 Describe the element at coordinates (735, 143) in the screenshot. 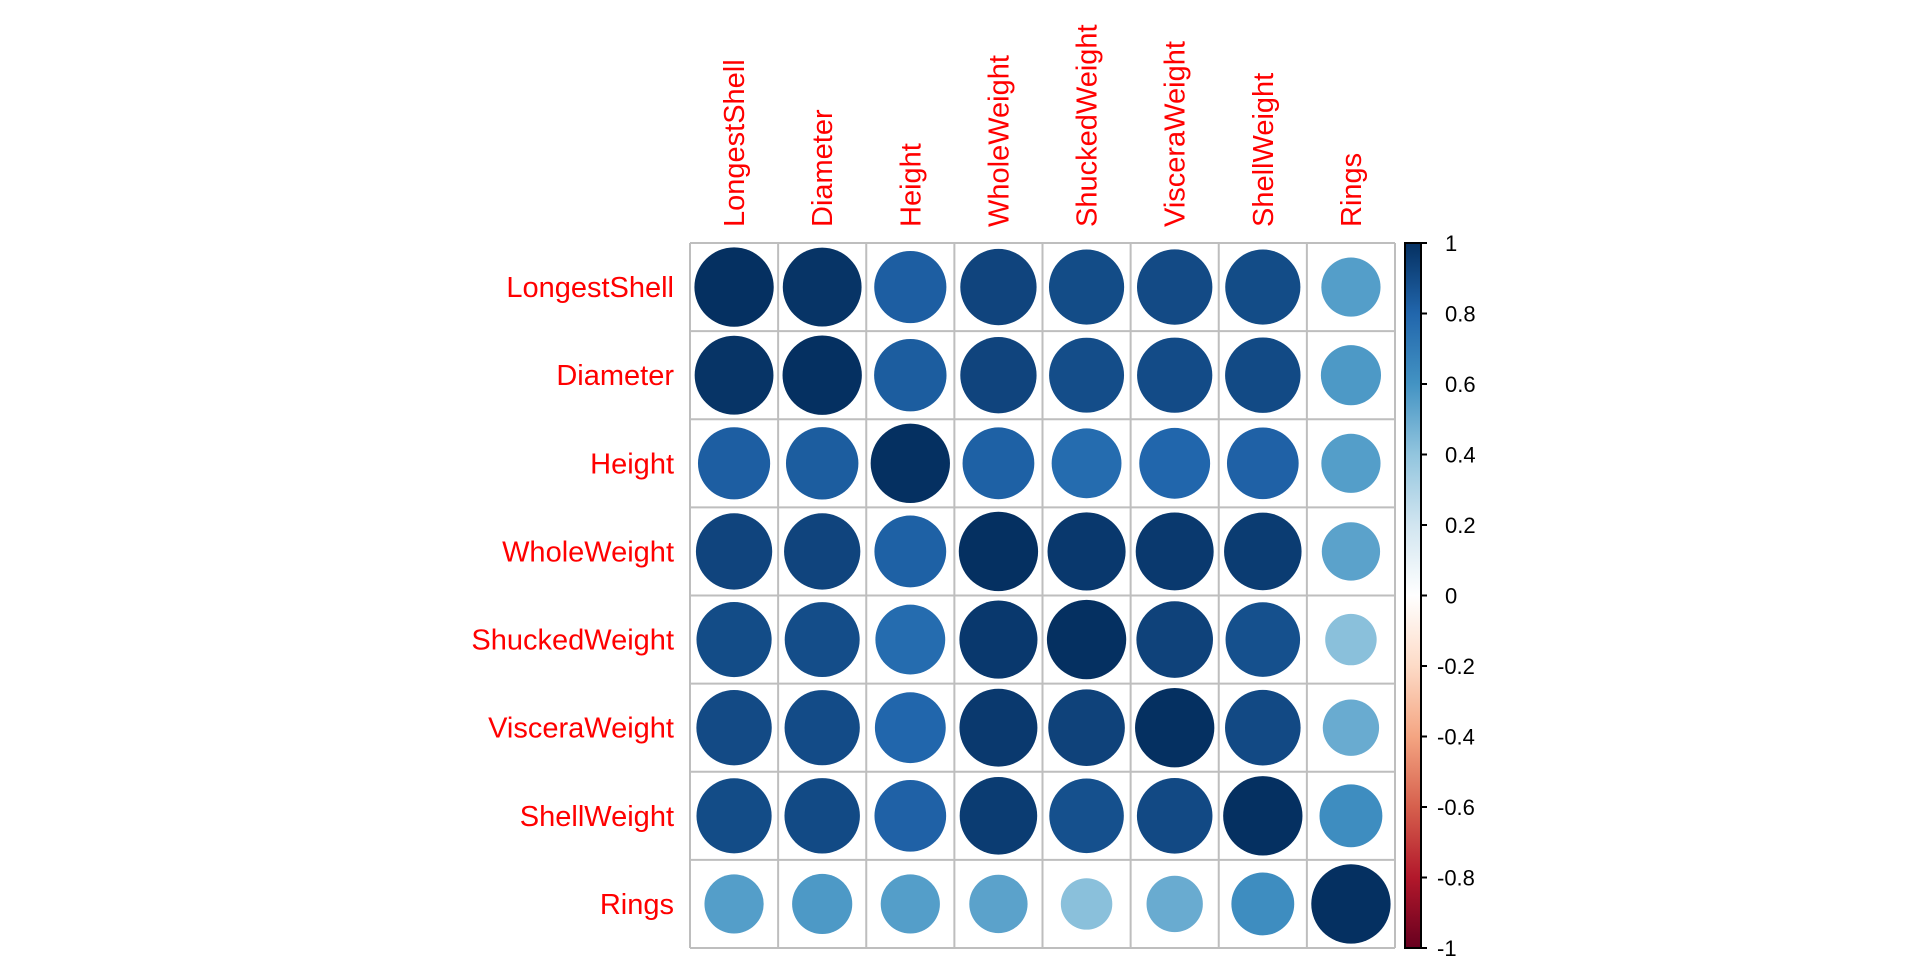

I see `column-label: LongestShell` at that location.